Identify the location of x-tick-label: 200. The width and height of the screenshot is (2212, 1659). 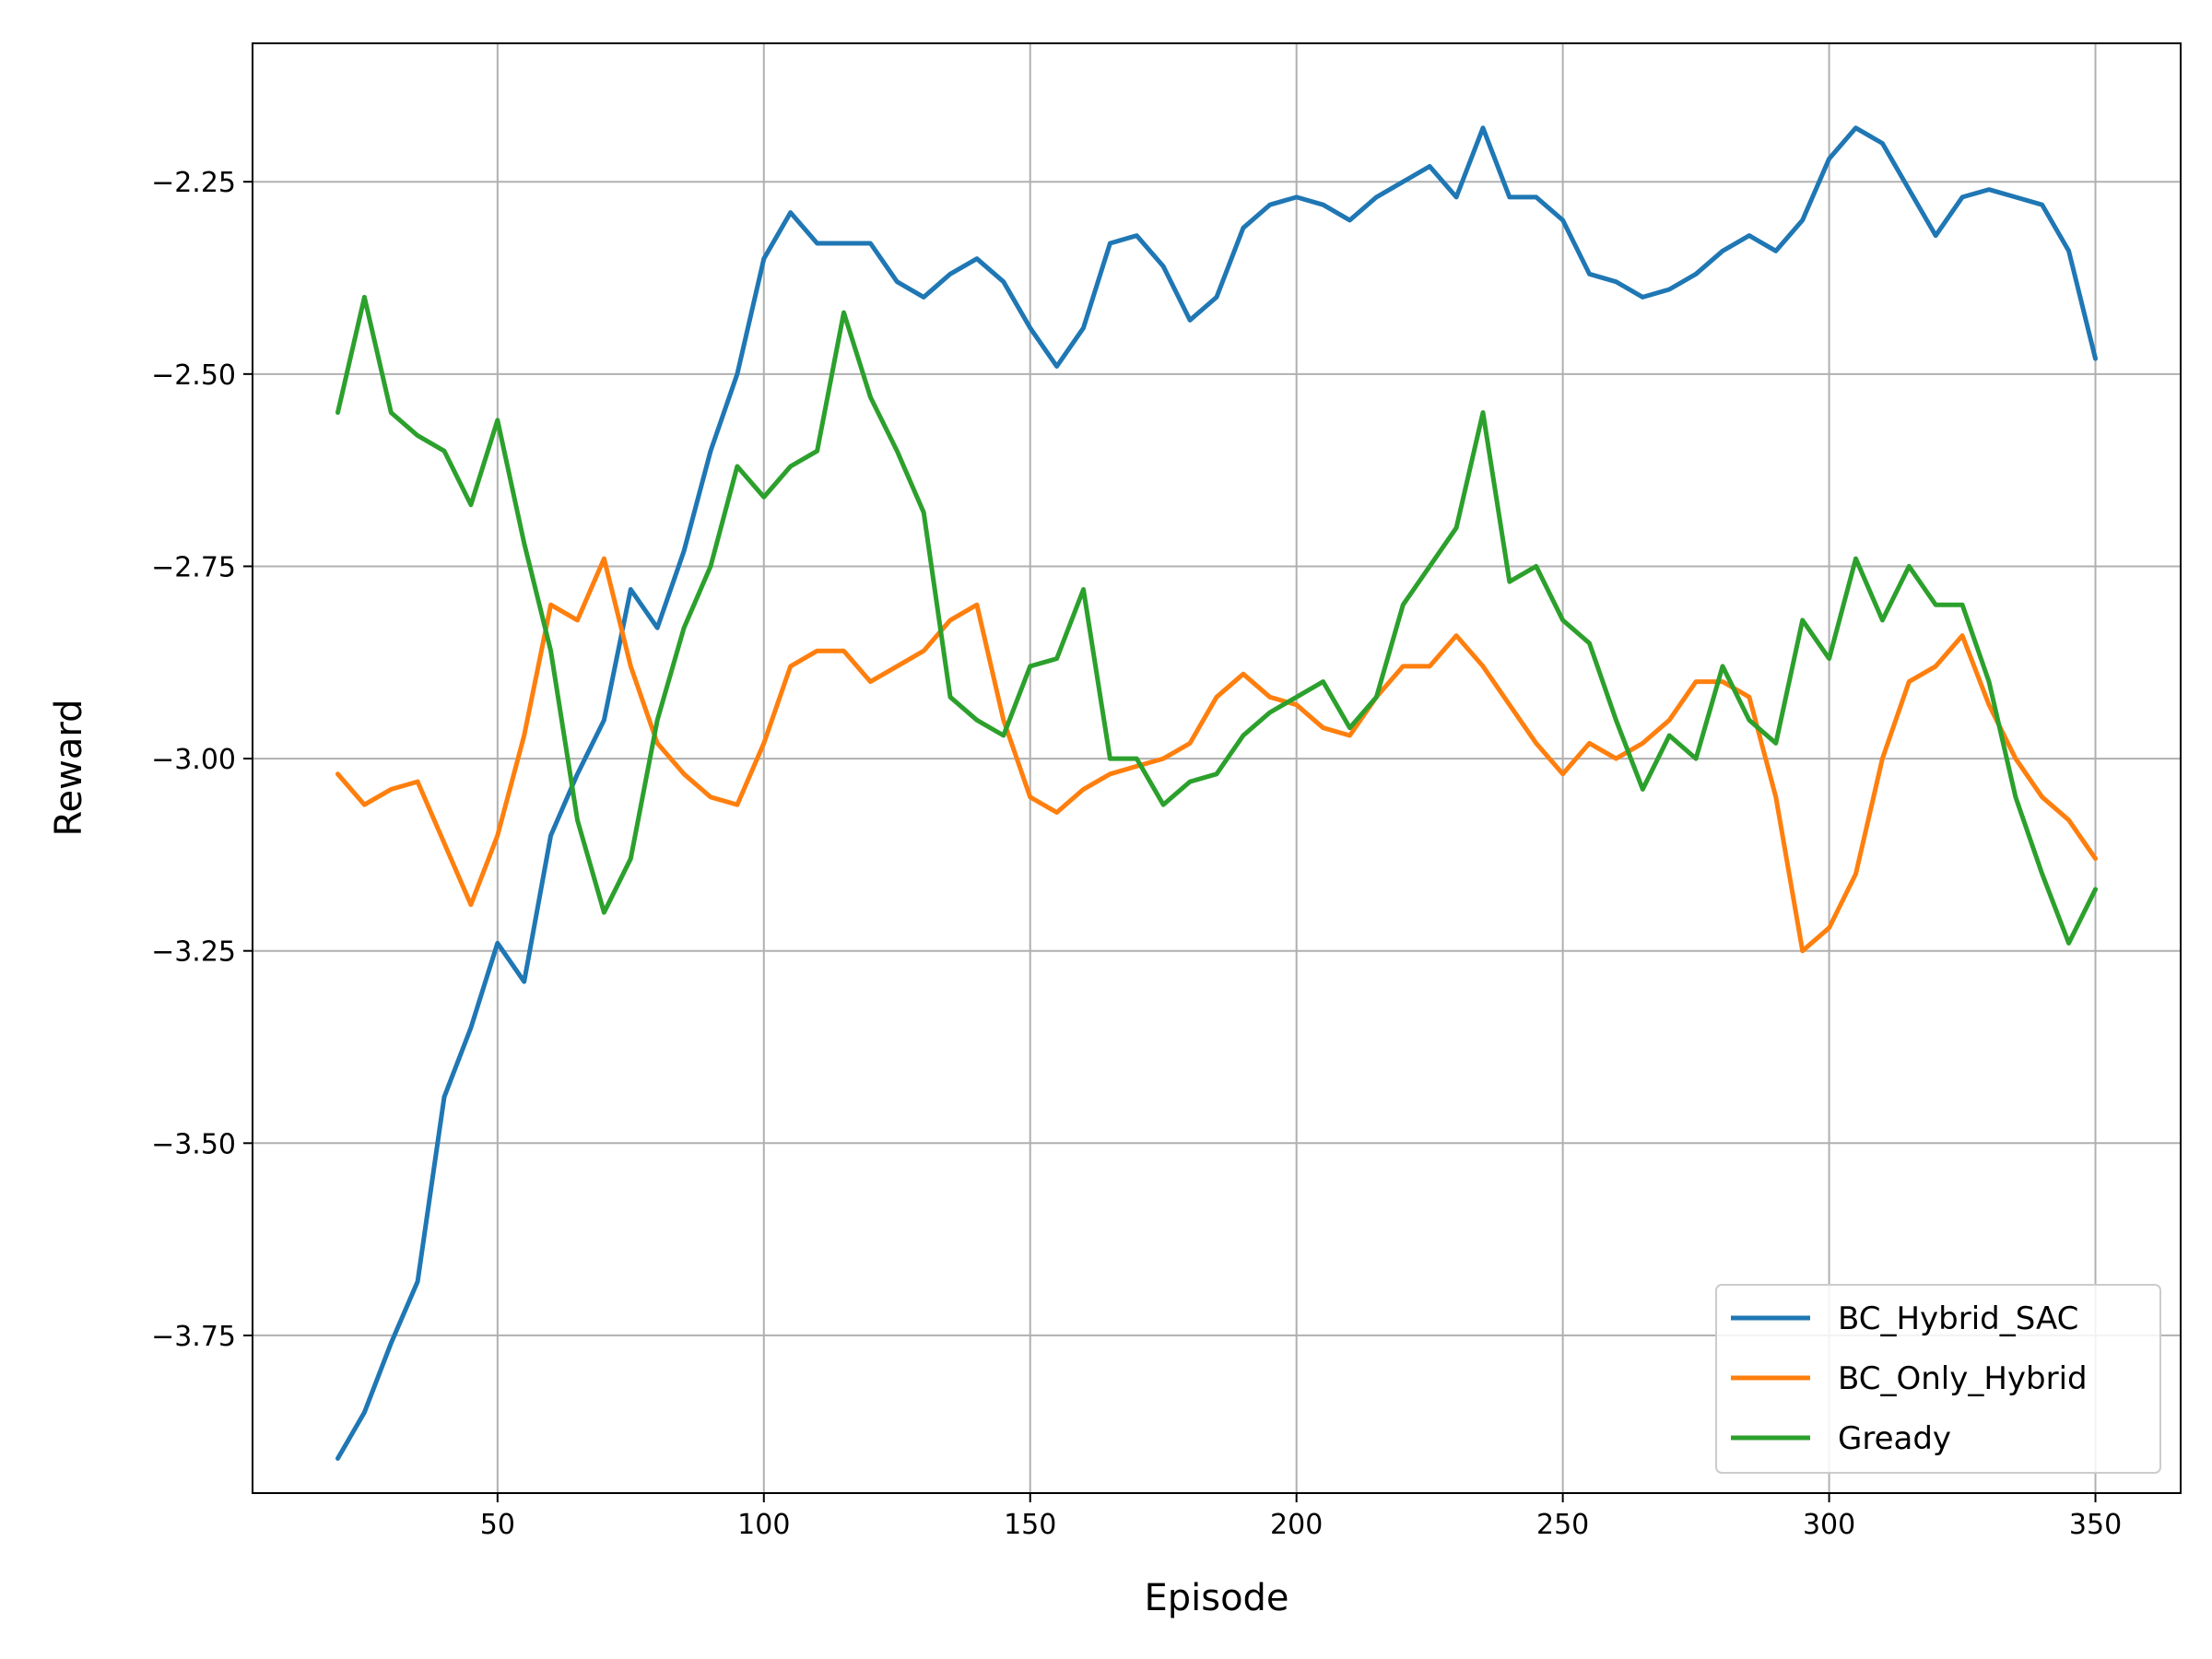
(1296, 1525).